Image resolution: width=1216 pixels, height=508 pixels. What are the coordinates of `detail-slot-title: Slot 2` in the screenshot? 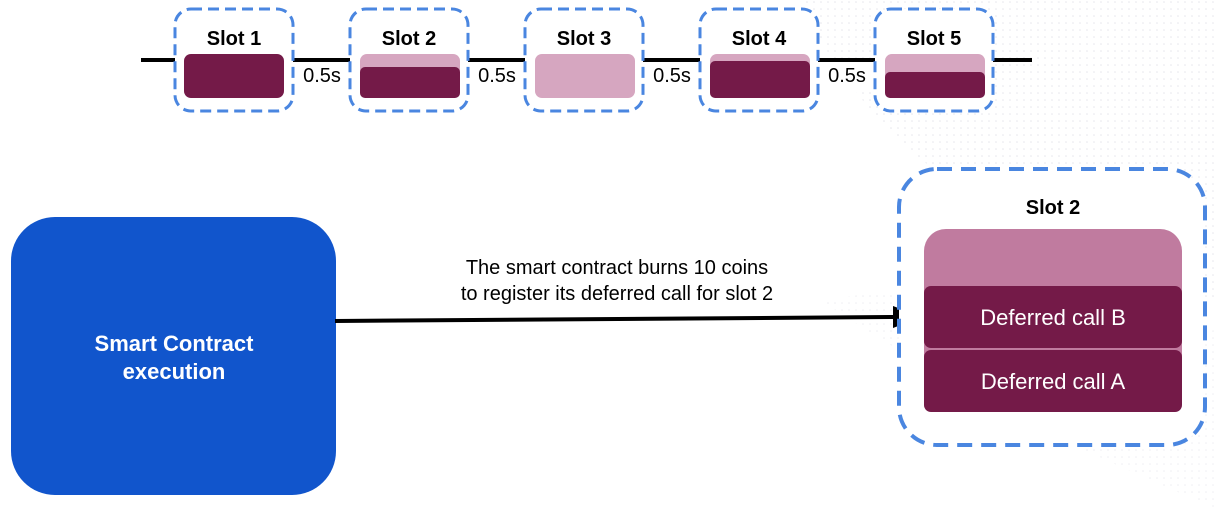 It's located at (1053, 208).